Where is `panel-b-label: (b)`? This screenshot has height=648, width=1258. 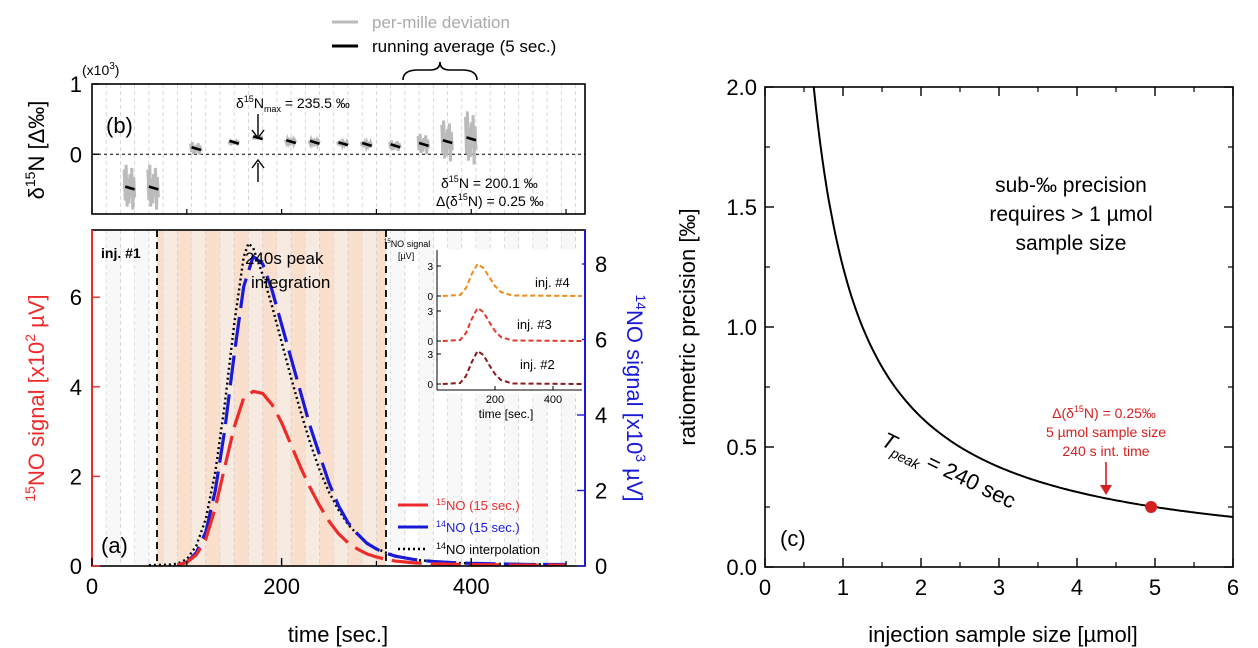 panel-b-label: (b) is located at coordinates (119, 125).